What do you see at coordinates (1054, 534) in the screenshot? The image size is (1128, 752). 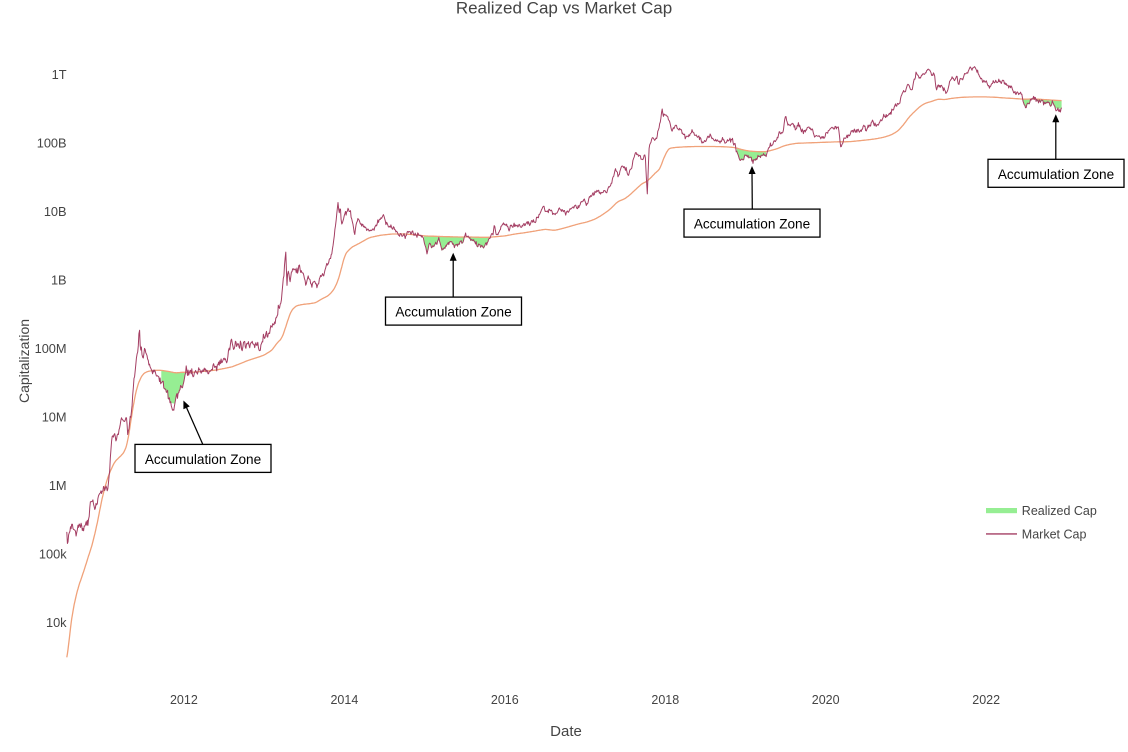 I see `svg-text: Market Cap` at bounding box center [1054, 534].